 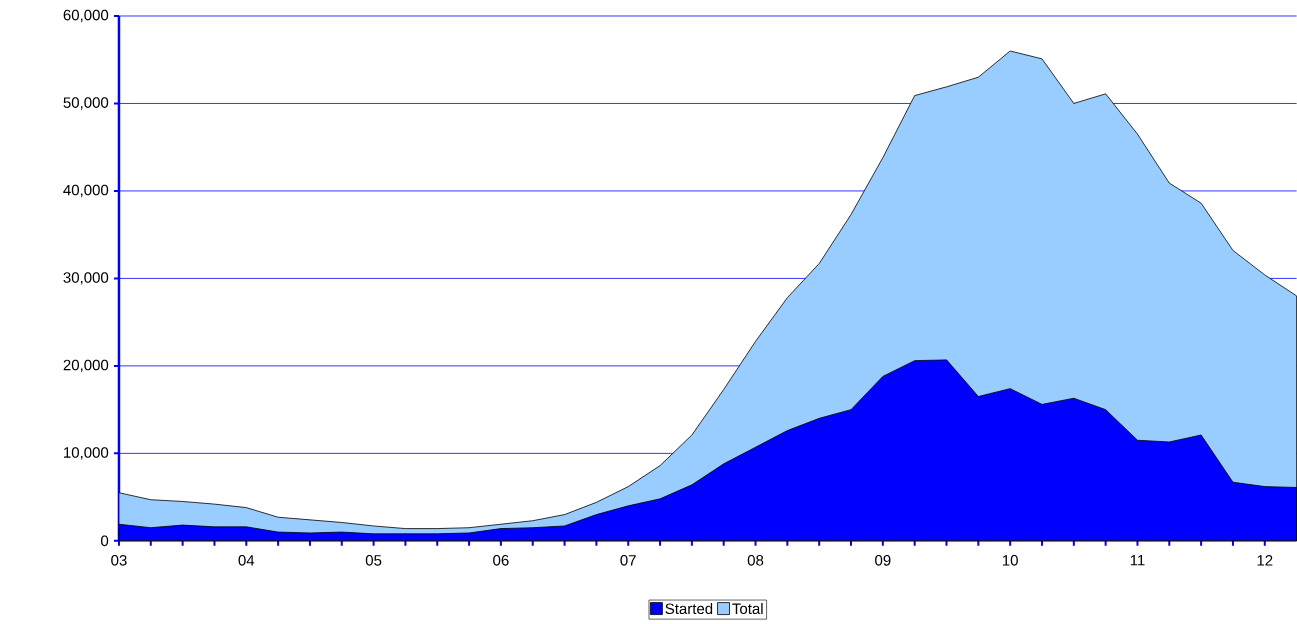 I want to click on x-tick-label: 04, so click(x=246, y=560).